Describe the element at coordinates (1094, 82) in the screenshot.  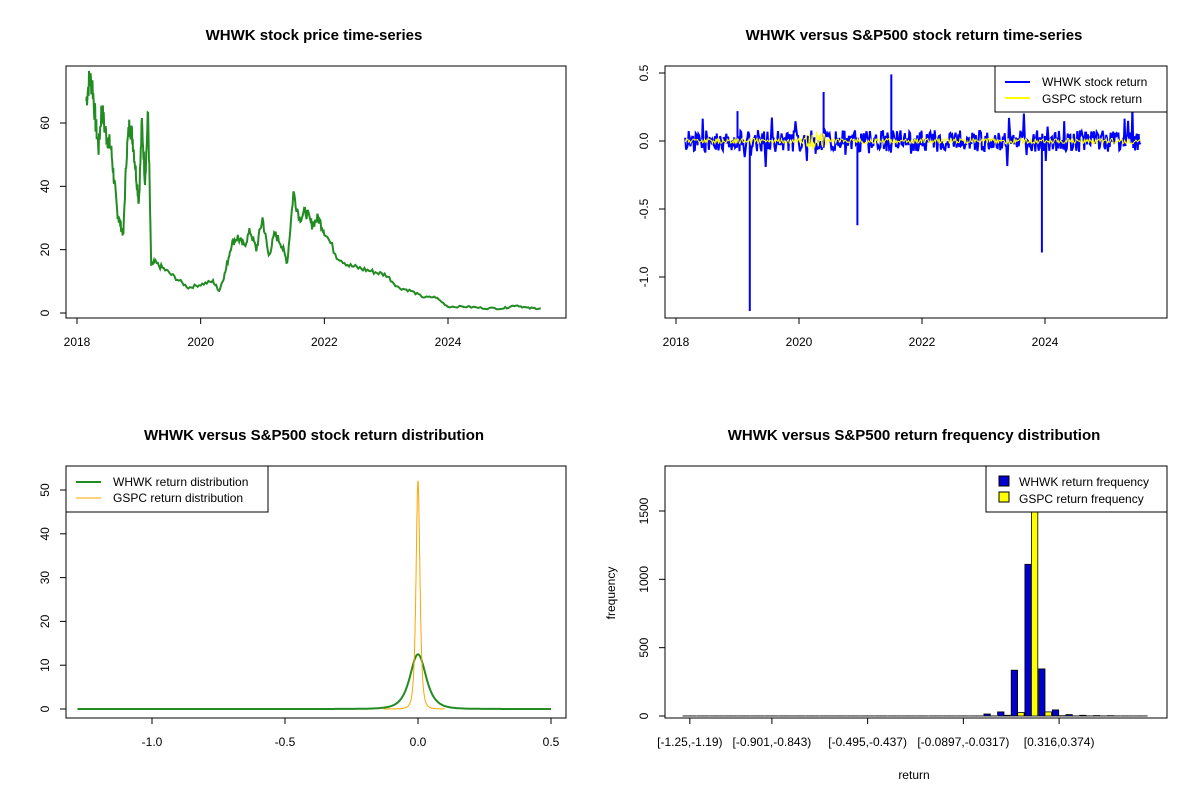
I see `legend-label-whwk-return: WHWK stock return` at that location.